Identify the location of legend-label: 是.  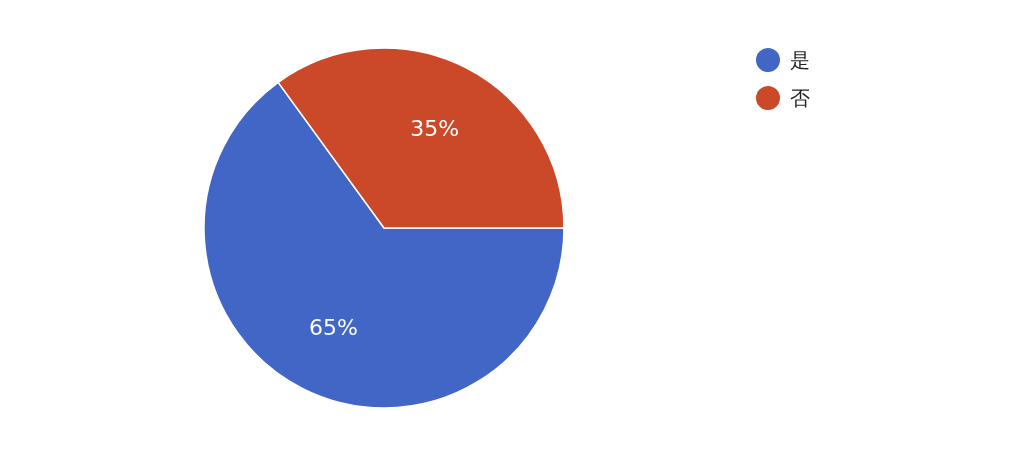
(800, 60).